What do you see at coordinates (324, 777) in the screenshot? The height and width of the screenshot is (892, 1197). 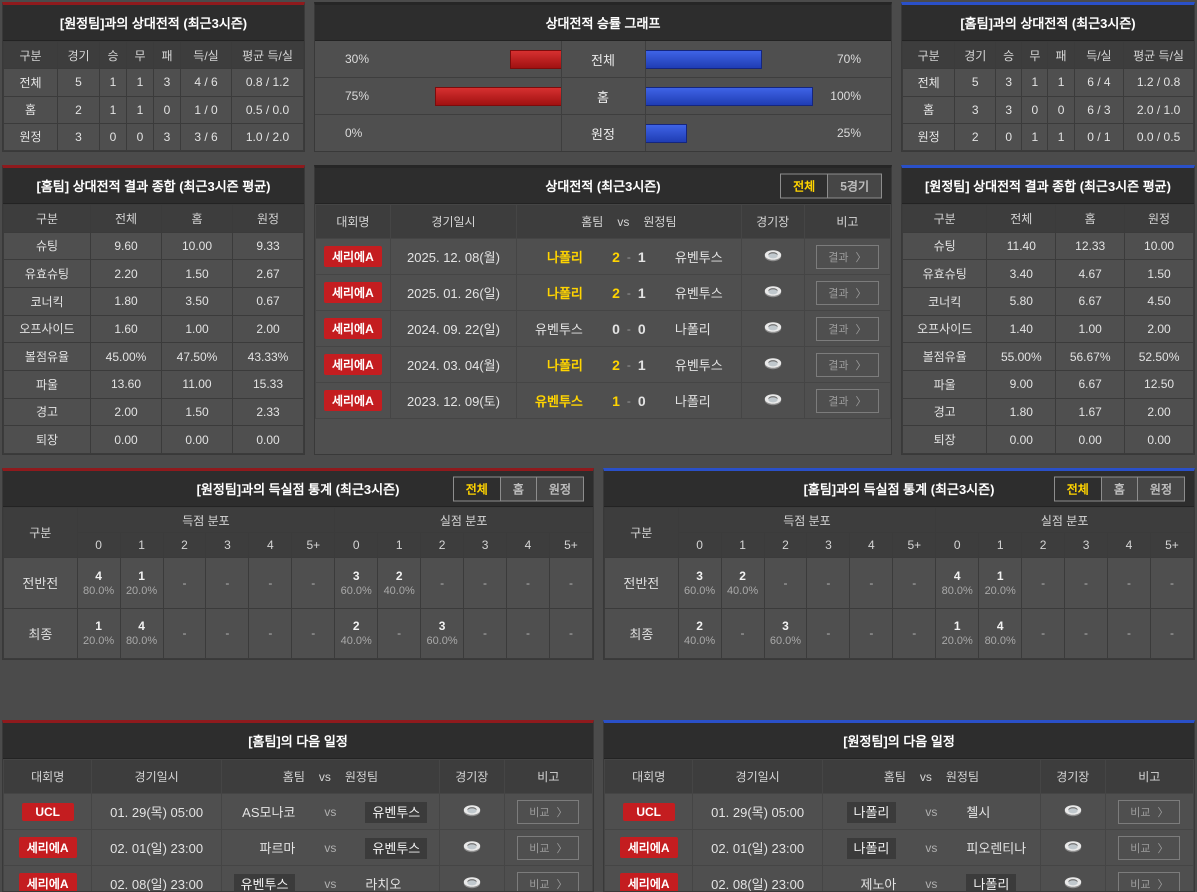 I see `column-header-vs: vs` at bounding box center [324, 777].